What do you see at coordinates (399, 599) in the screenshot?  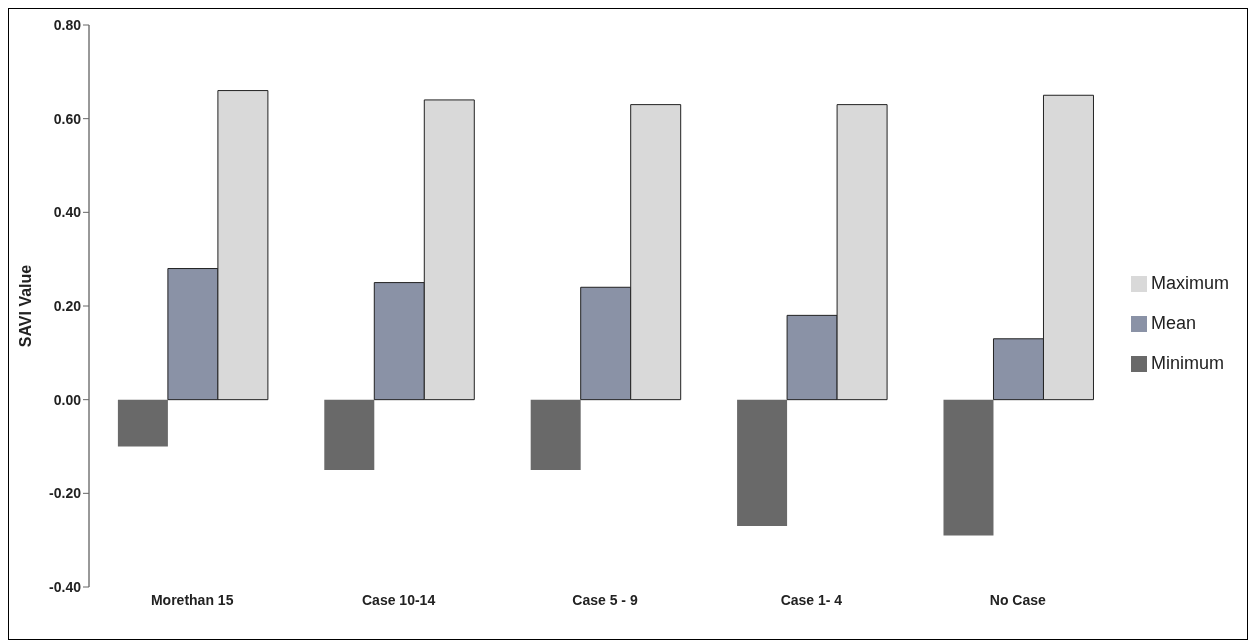 I see `x-tick-label: Case 10-14` at bounding box center [399, 599].